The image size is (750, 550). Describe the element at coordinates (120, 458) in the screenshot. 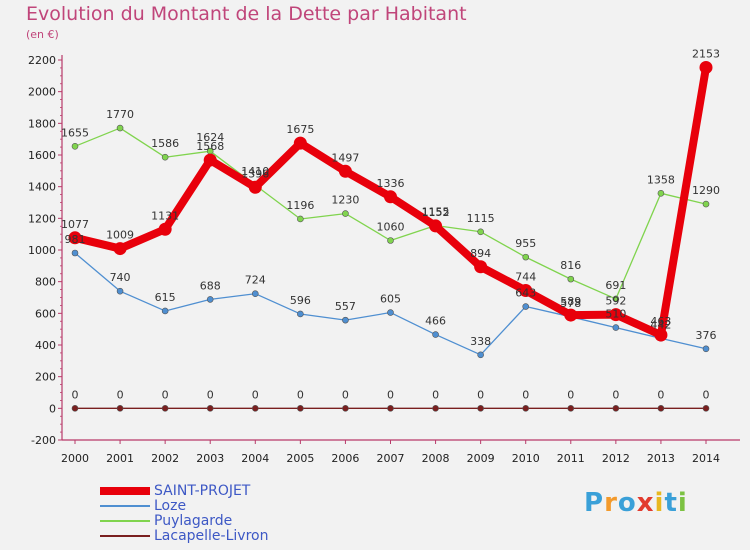

I see `x-tick-label: 2001` at that location.